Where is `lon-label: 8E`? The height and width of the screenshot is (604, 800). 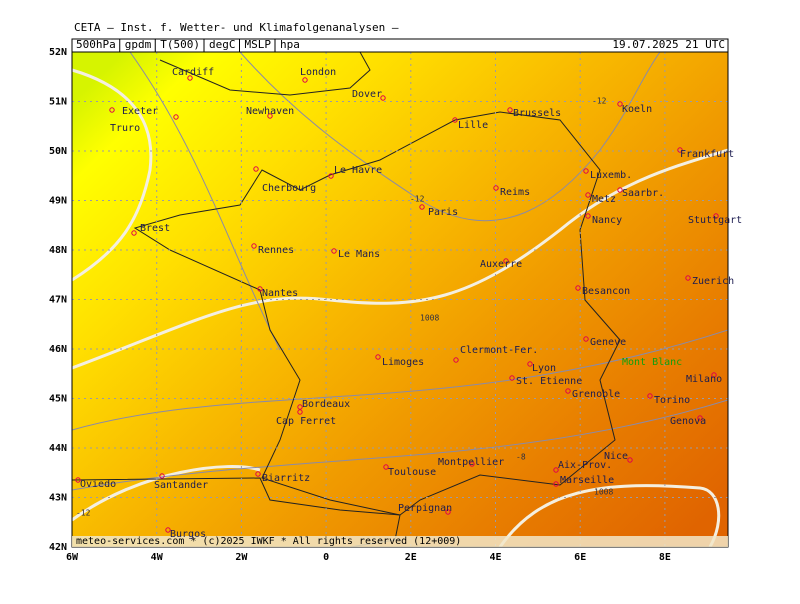
lon-label: 8E is located at coordinates (665, 557).